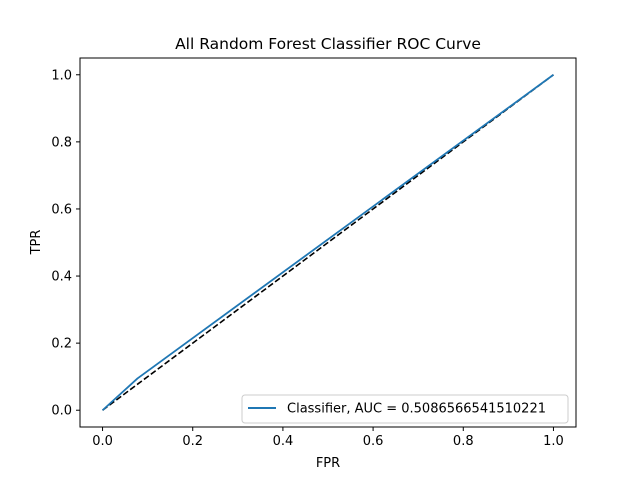 The image size is (640, 480). Describe the element at coordinates (553, 441) in the screenshot. I see `x-tick-label: 1.0` at that location.